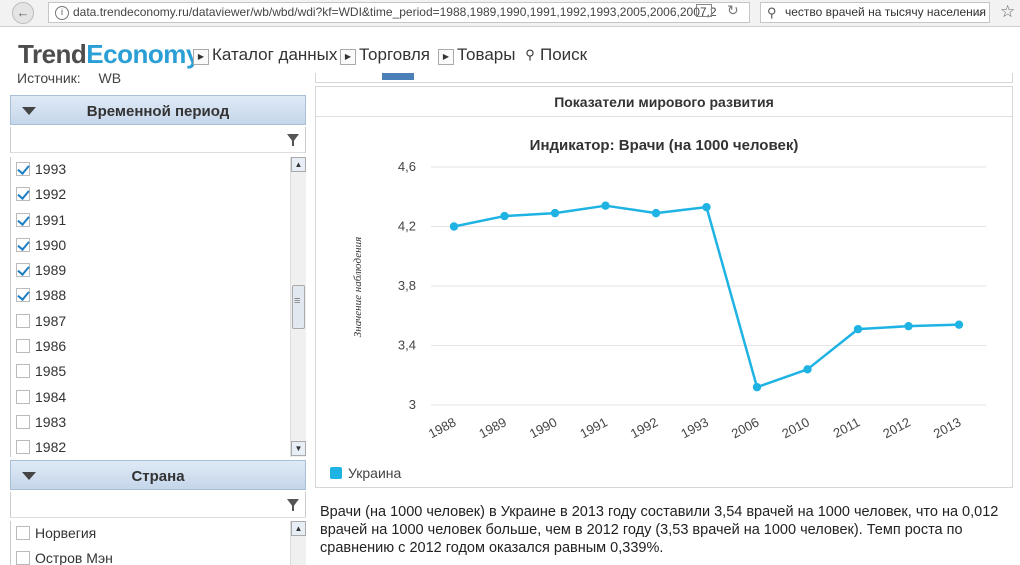 Image resolution: width=1020 pixels, height=565 pixels. Describe the element at coordinates (644, 427) in the screenshot. I see `x-tick-label: 1992` at that location.